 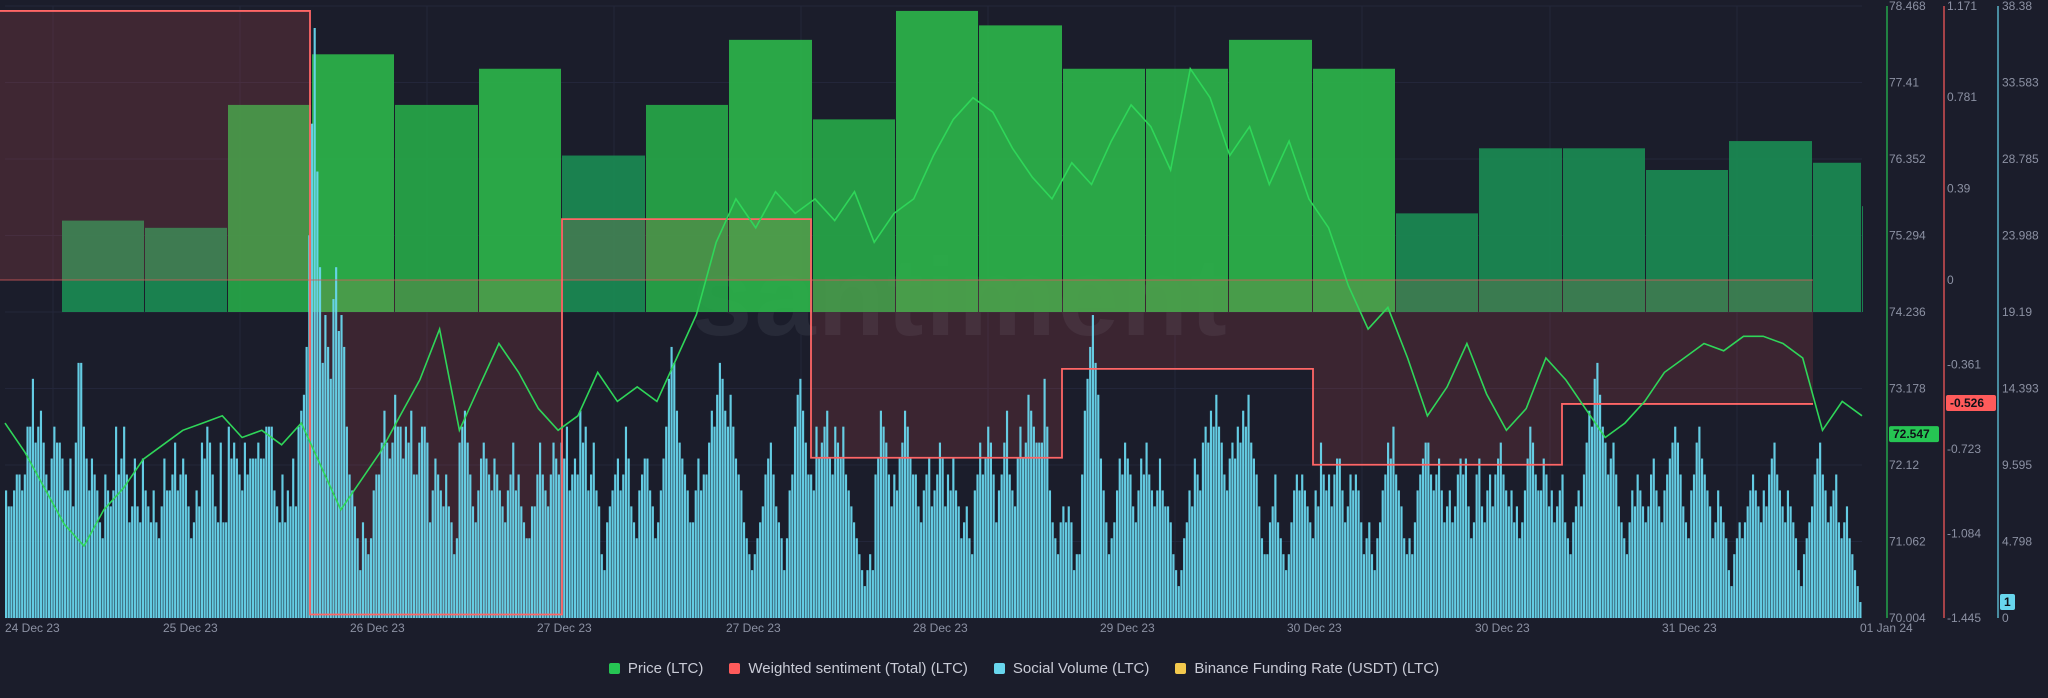 I want to click on x-tick-label: 25 Dec 23, so click(x=190, y=628).